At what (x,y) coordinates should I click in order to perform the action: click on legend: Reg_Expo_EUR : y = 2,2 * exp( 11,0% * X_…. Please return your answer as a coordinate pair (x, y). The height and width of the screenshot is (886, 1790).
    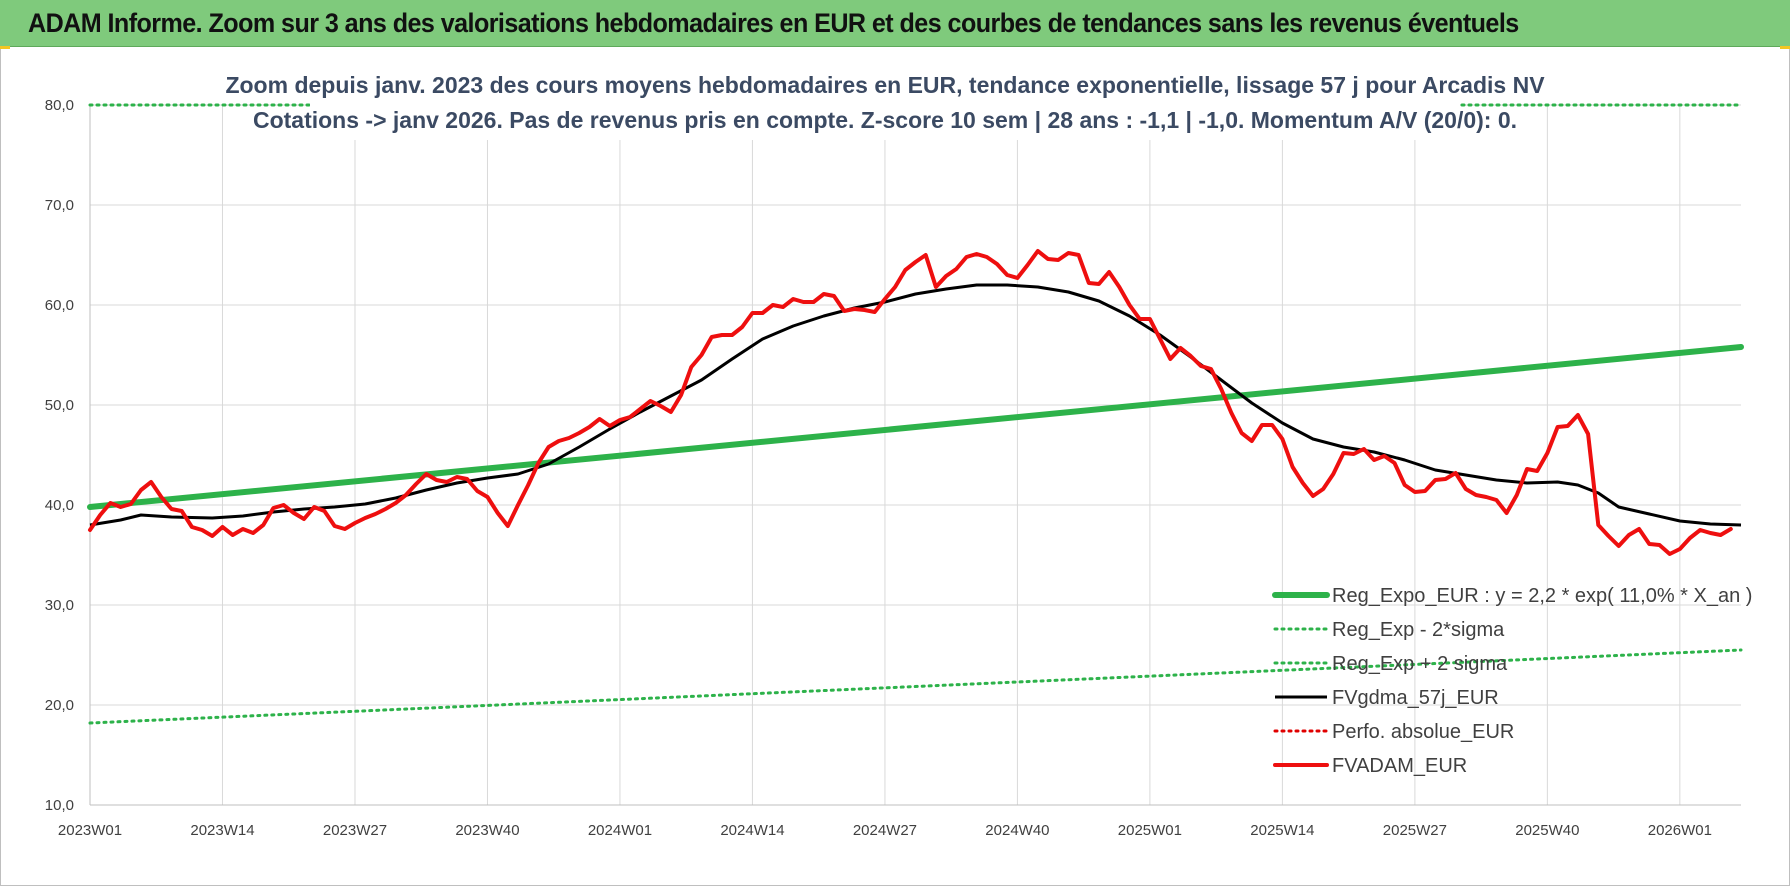
    Looking at the image, I should click on (1512, 681).